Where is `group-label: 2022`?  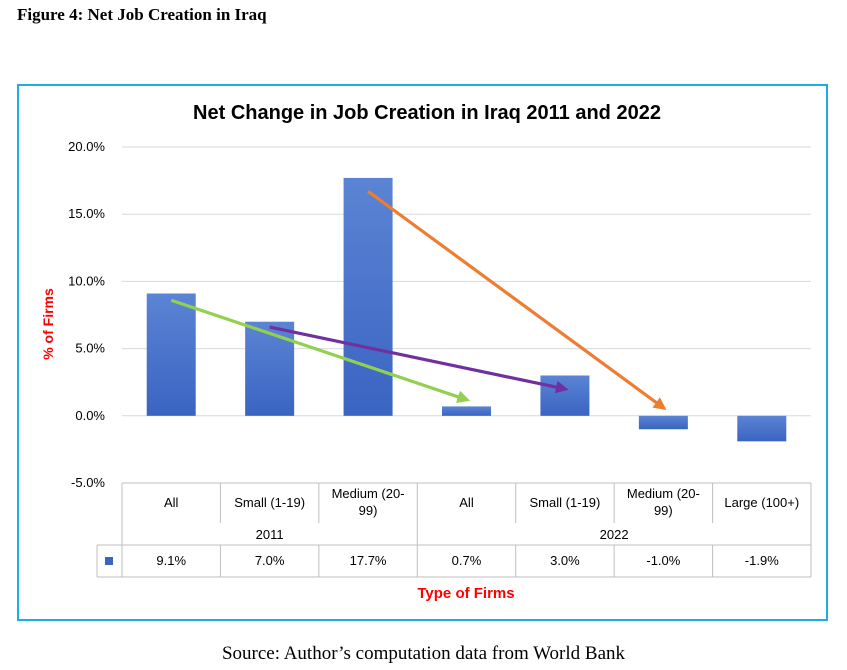 group-label: 2022 is located at coordinates (614, 534).